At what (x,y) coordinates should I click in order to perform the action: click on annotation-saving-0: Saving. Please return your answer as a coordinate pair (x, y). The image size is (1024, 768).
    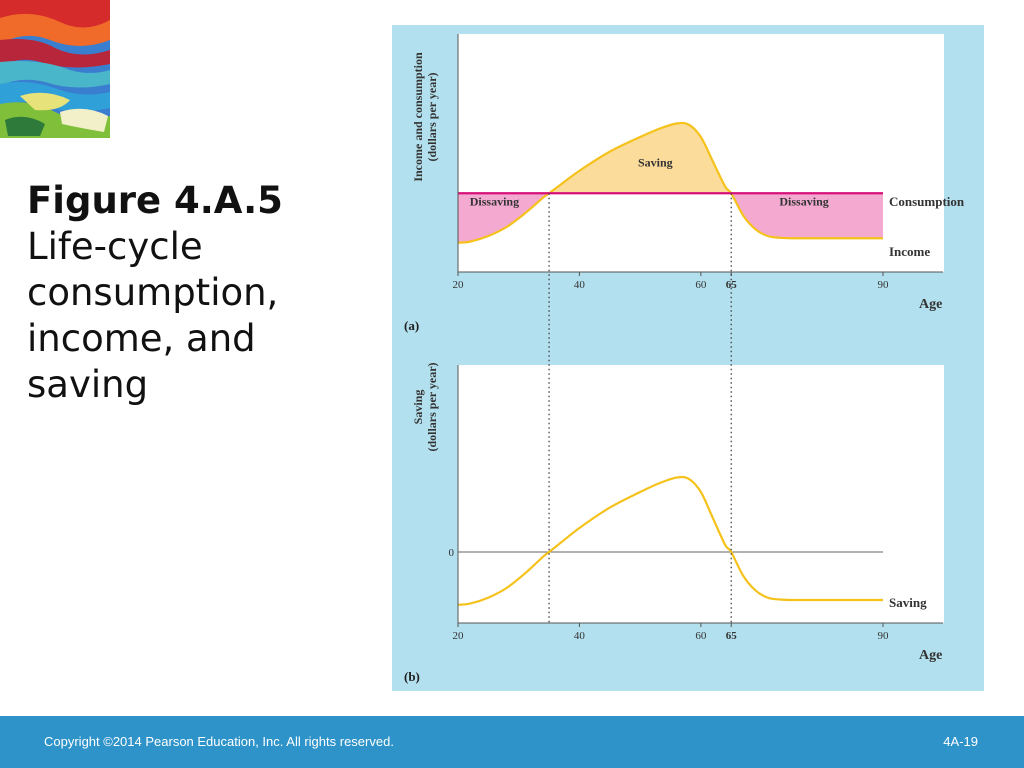
    Looking at the image, I should click on (655, 162).